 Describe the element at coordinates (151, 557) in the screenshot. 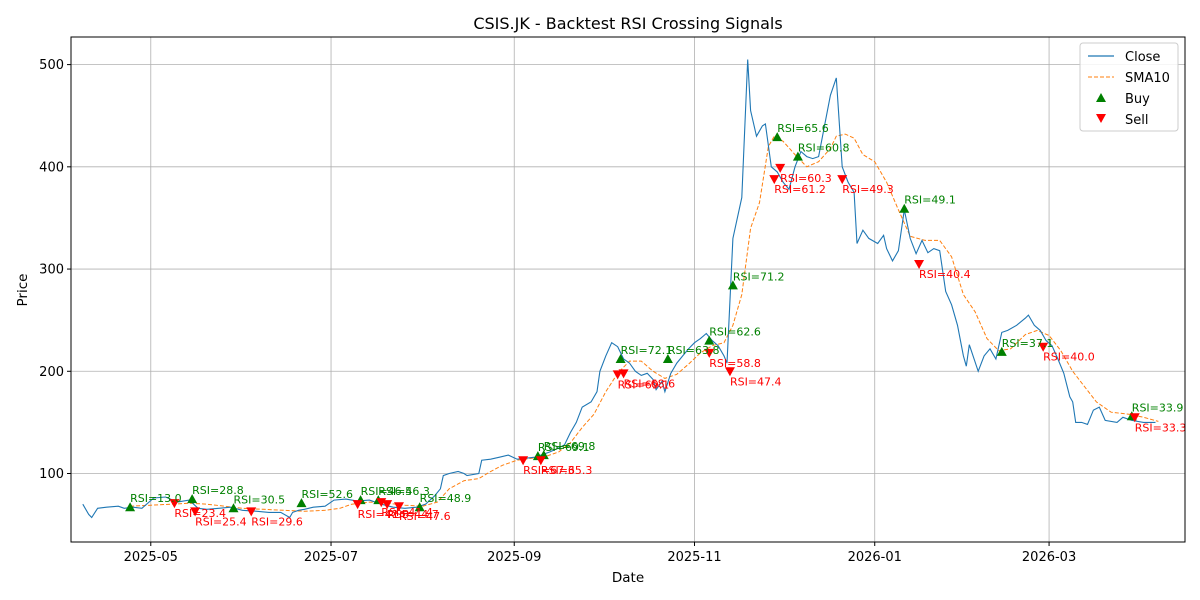

I see `x-tick-label: 2025-05` at that location.